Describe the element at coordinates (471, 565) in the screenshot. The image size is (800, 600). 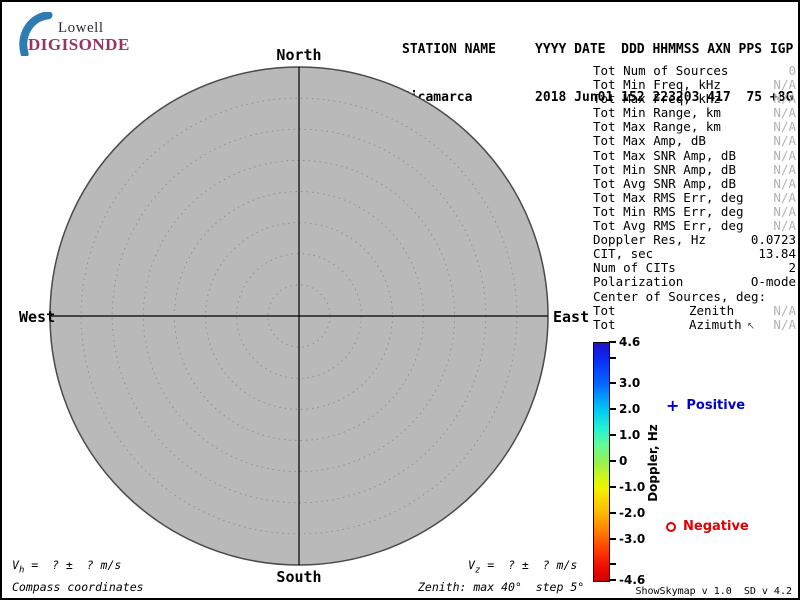
I see `vz-base: V` at that location.